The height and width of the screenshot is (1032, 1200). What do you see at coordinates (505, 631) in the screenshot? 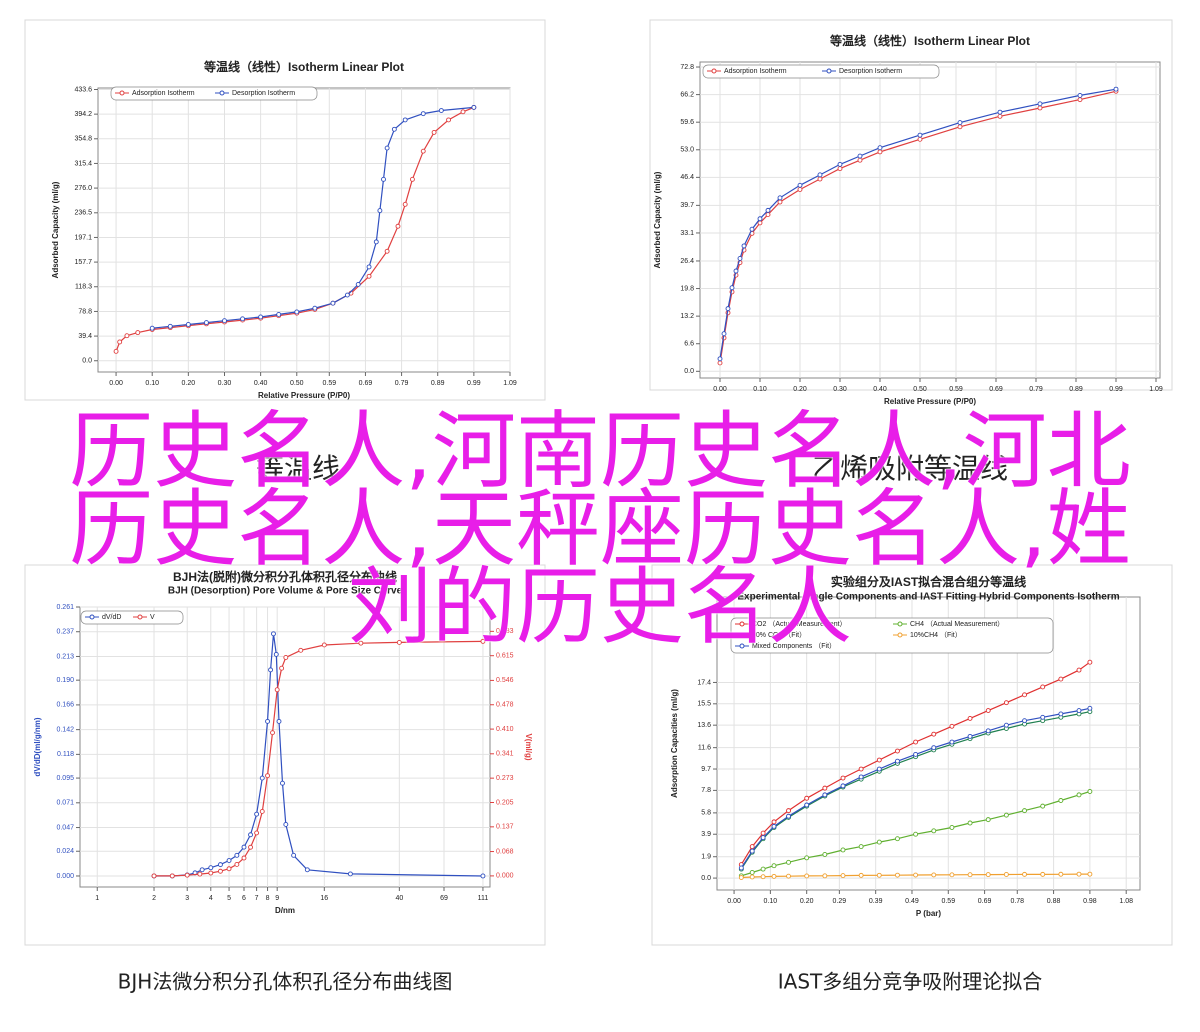
I see `y2-tick-label: 0.683` at bounding box center [505, 631].